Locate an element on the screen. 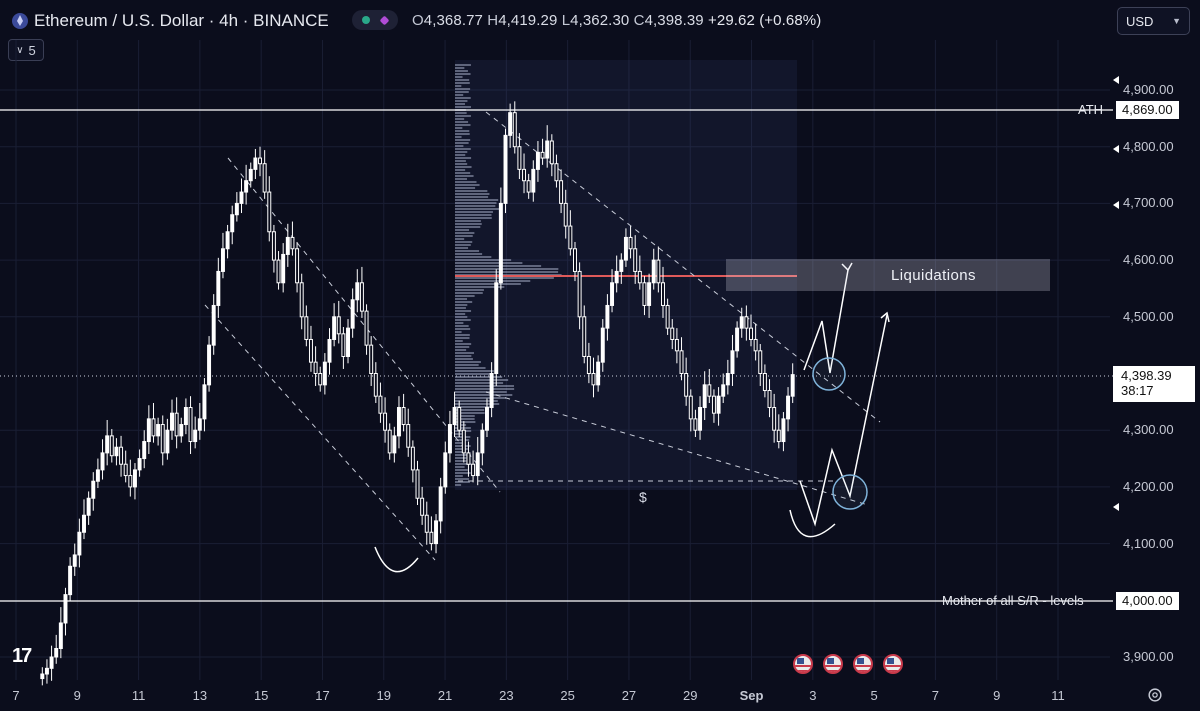  time-tick-label: 13 is located at coordinates (200, 695).